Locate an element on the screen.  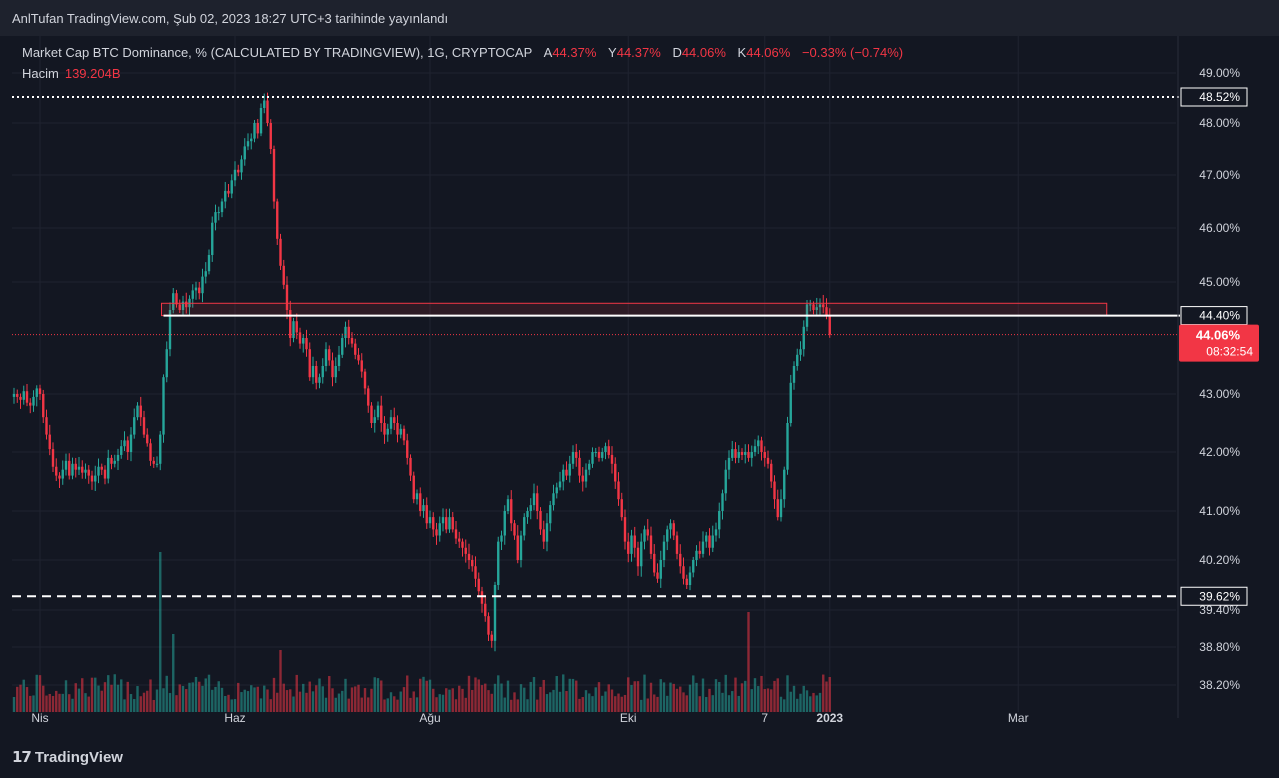
x-tick-label: 7 is located at coordinates (764, 718).